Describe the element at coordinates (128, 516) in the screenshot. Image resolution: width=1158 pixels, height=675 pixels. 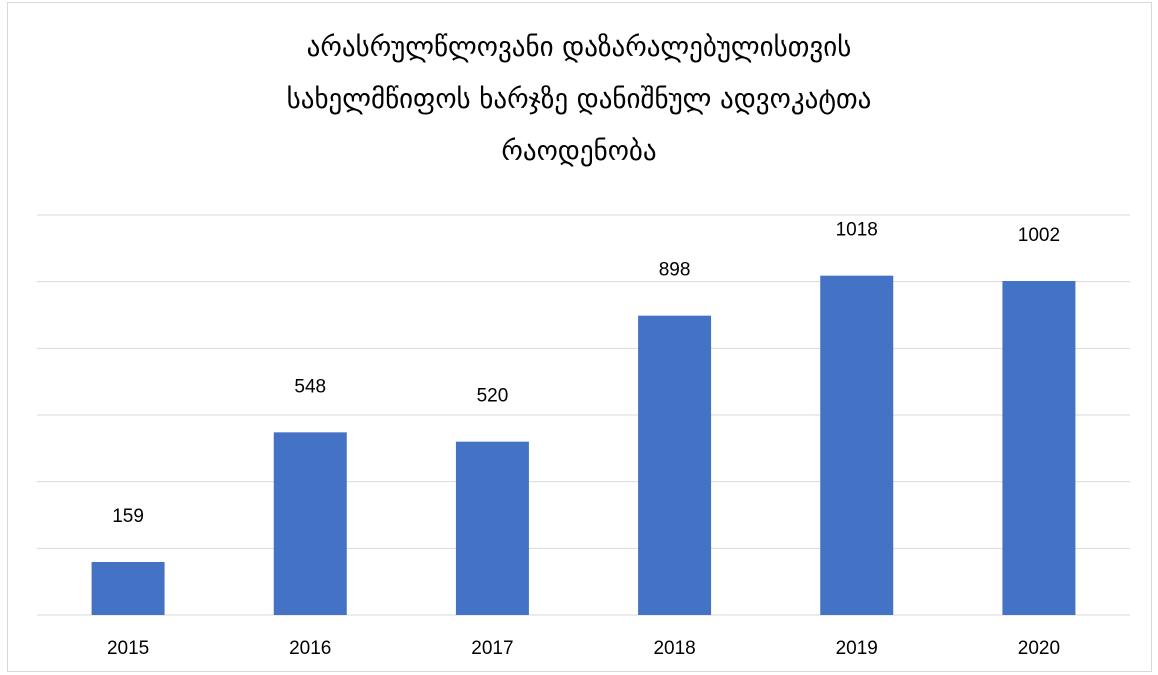
I see `data-label-2015: 159` at that location.